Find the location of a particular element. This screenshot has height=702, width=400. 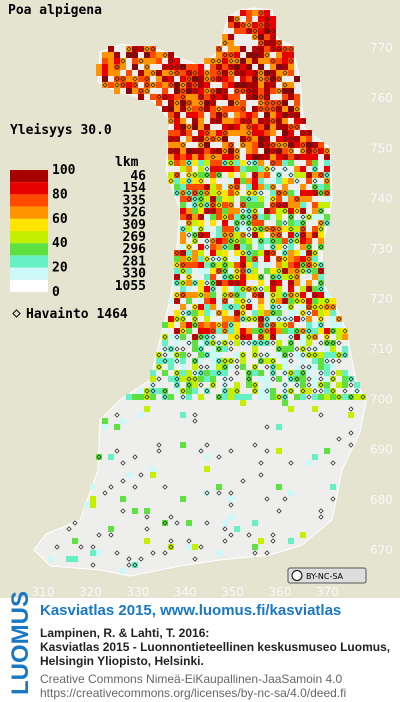

legend-count: 326 is located at coordinates (135, 213).